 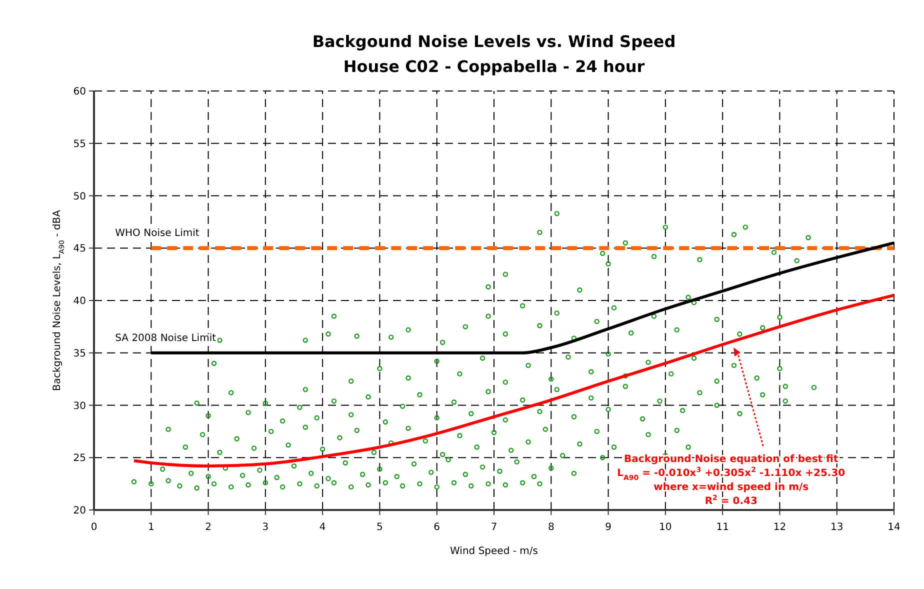 I want to click on x-tick-label: 5, so click(x=379, y=527).